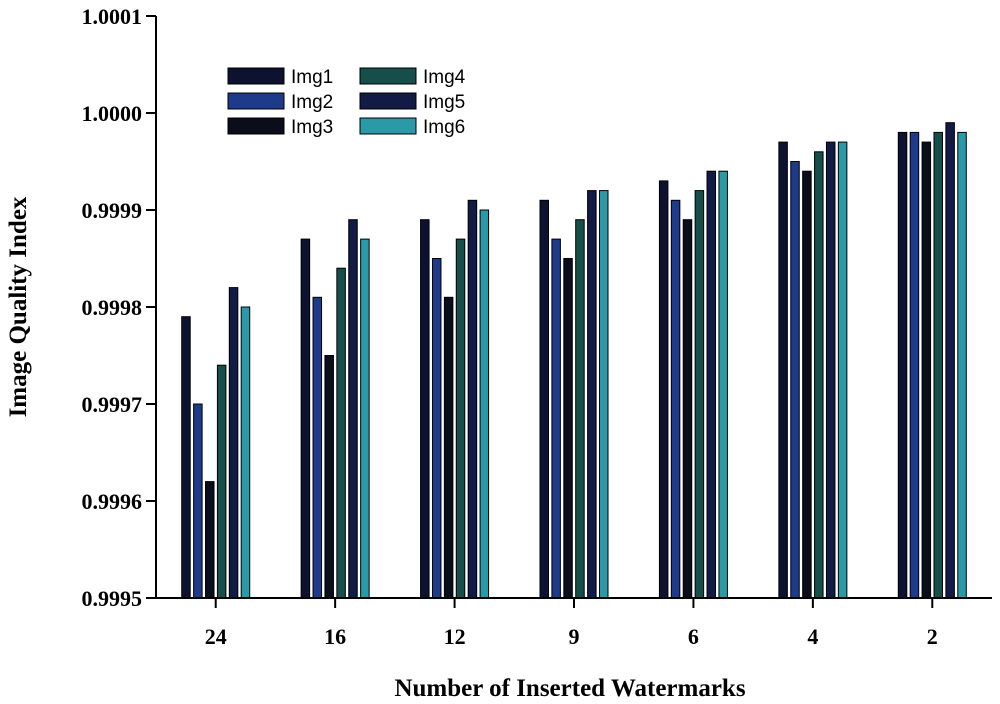 This screenshot has height=704, width=1000. Describe the element at coordinates (18, 306) in the screenshot. I see `y-axis-title: Image Quality Index` at that location.